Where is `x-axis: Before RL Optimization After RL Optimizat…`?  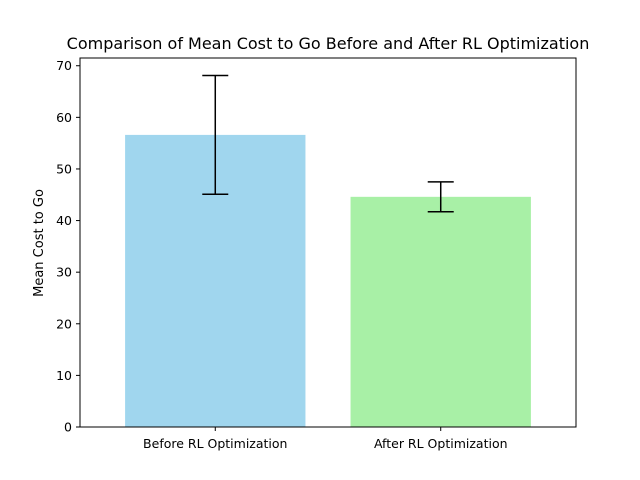 x-axis: Before RL Optimization After RL Optimizat… is located at coordinates (325, 439).